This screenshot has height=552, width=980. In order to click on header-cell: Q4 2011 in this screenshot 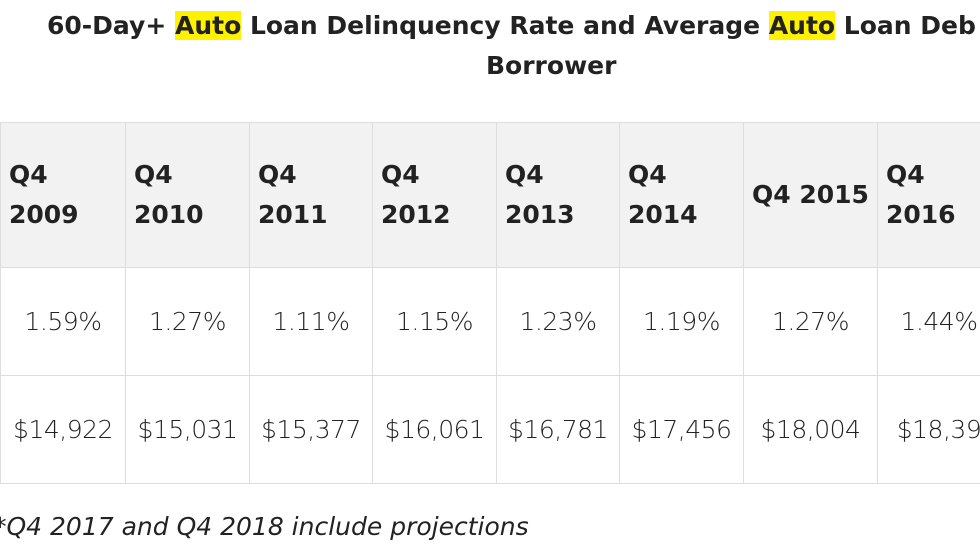, I will do `click(311, 195)`.